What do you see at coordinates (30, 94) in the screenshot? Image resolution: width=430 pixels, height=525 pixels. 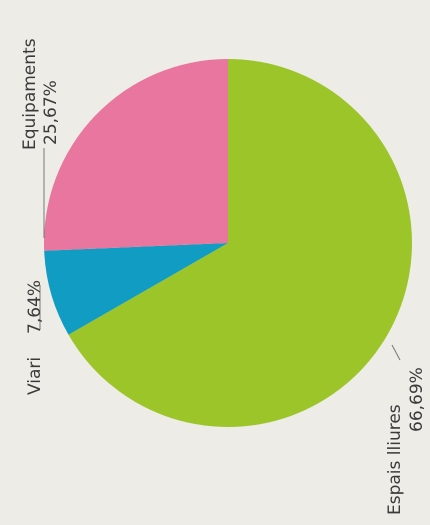 I see `equipaments-label: Equipaments` at bounding box center [30, 94].